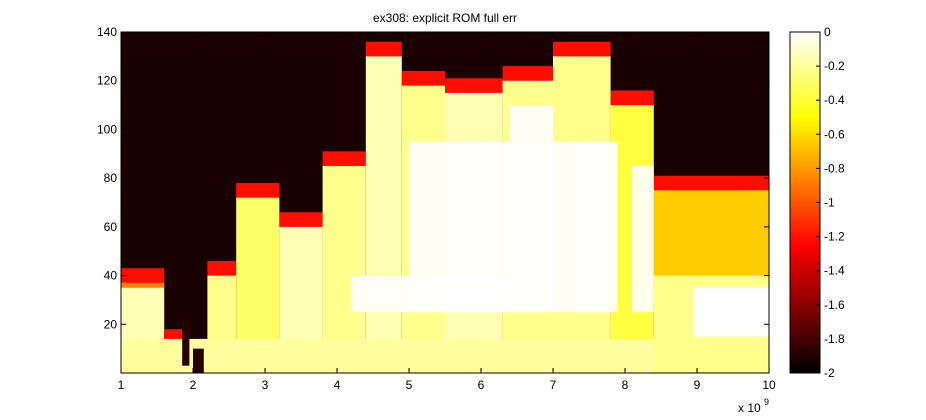 The width and height of the screenshot is (926, 420). Describe the element at coordinates (553, 385) in the screenshot. I see `x-tick-label: 7` at that location.